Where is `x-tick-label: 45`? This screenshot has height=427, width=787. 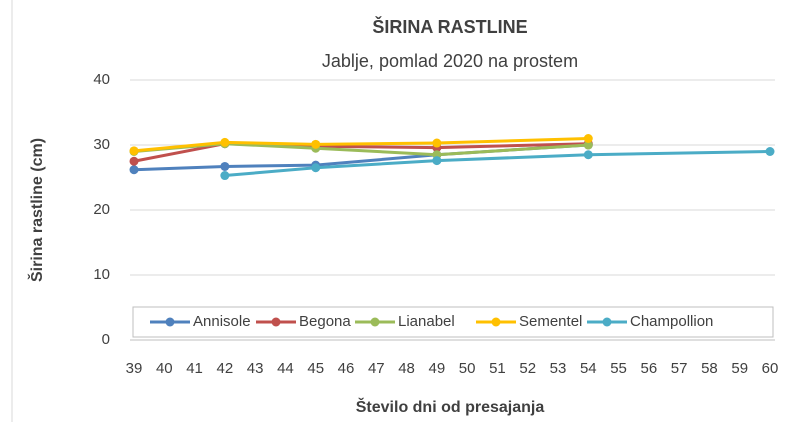 x-tick-label: 45 is located at coordinates (315, 368).